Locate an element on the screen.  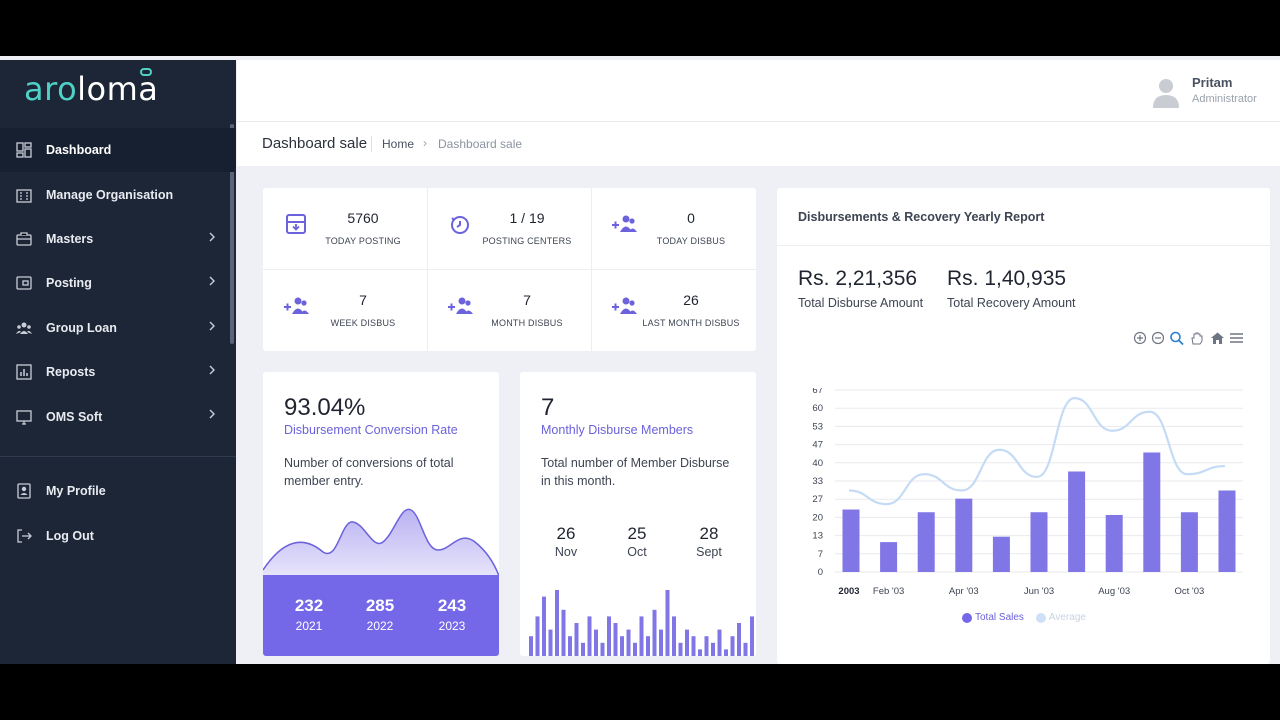
sidebar-divider is located at coordinates (118, 456).